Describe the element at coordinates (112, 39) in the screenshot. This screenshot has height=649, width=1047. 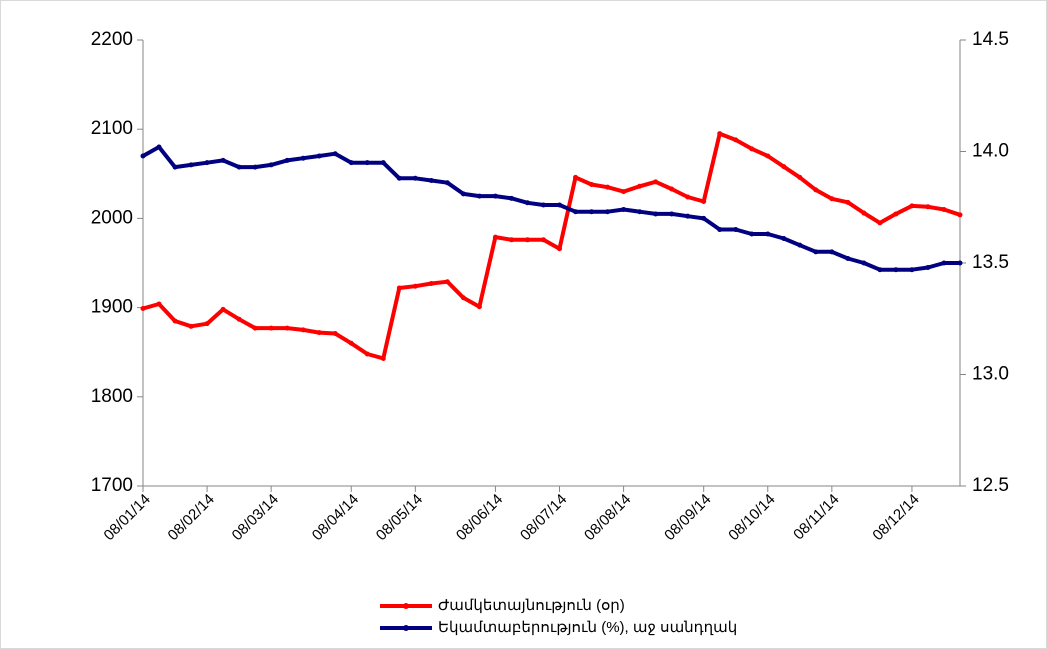
I see `y-tick-label: 2200` at that location.